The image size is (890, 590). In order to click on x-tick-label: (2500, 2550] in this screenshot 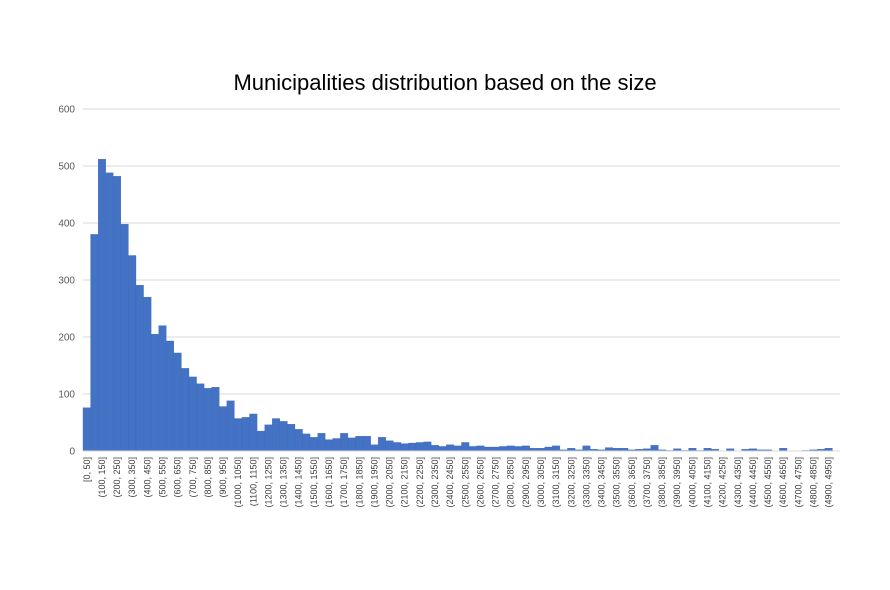, I will do `click(465, 482)`.